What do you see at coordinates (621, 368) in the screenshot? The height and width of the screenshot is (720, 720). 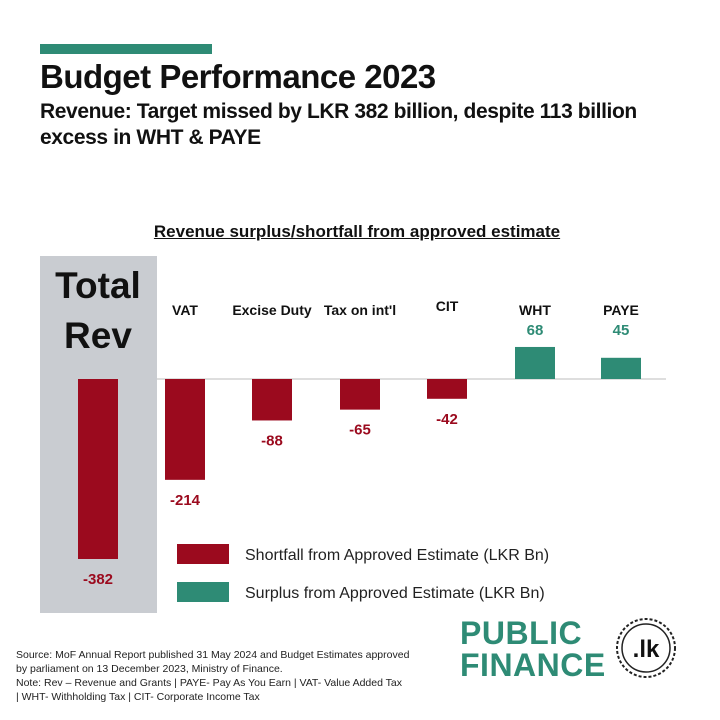 I see `bar-paye` at bounding box center [621, 368].